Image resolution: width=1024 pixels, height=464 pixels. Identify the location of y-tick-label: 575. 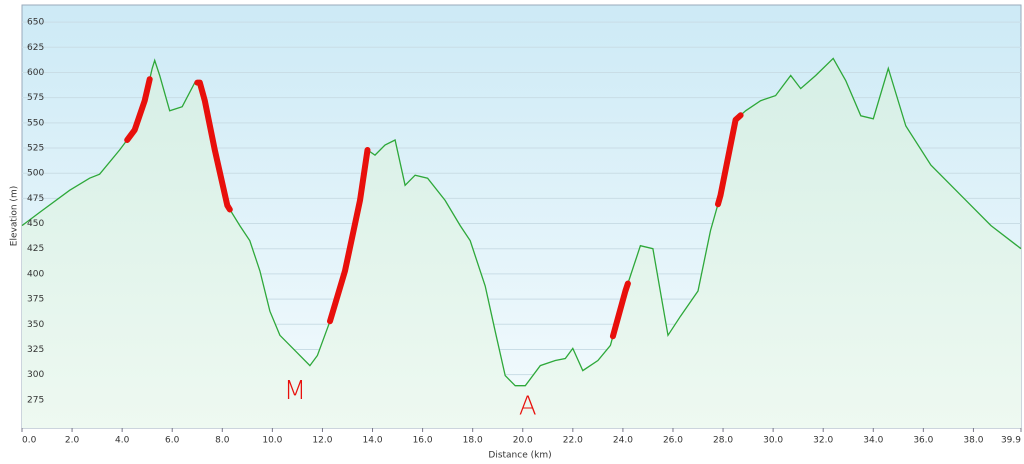
(35, 98).